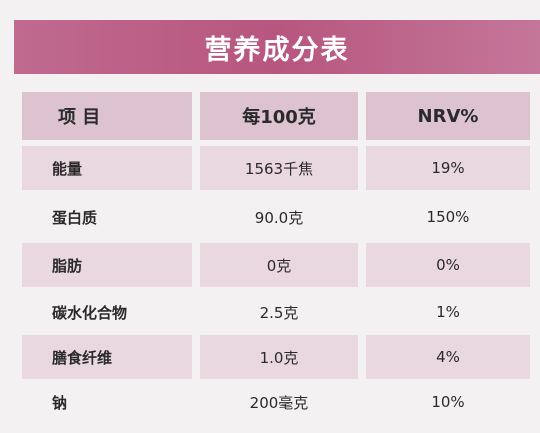 The height and width of the screenshot is (433, 540). What do you see at coordinates (448, 168) in the screenshot?
I see `row-value: 19%` at bounding box center [448, 168].